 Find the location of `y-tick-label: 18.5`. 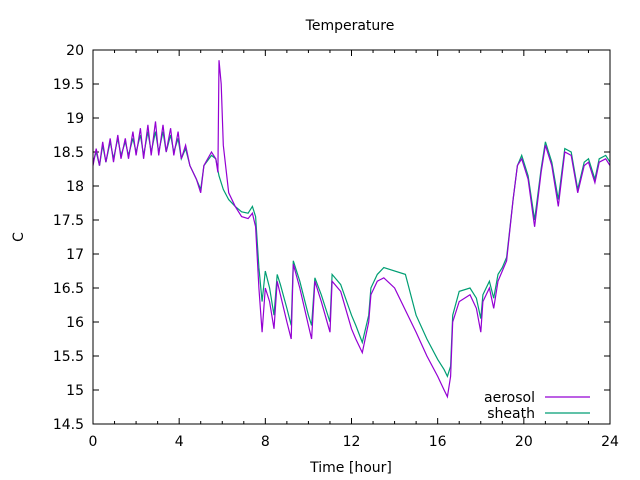

y-tick-label: 18.5 is located at coordinates (68, 153).